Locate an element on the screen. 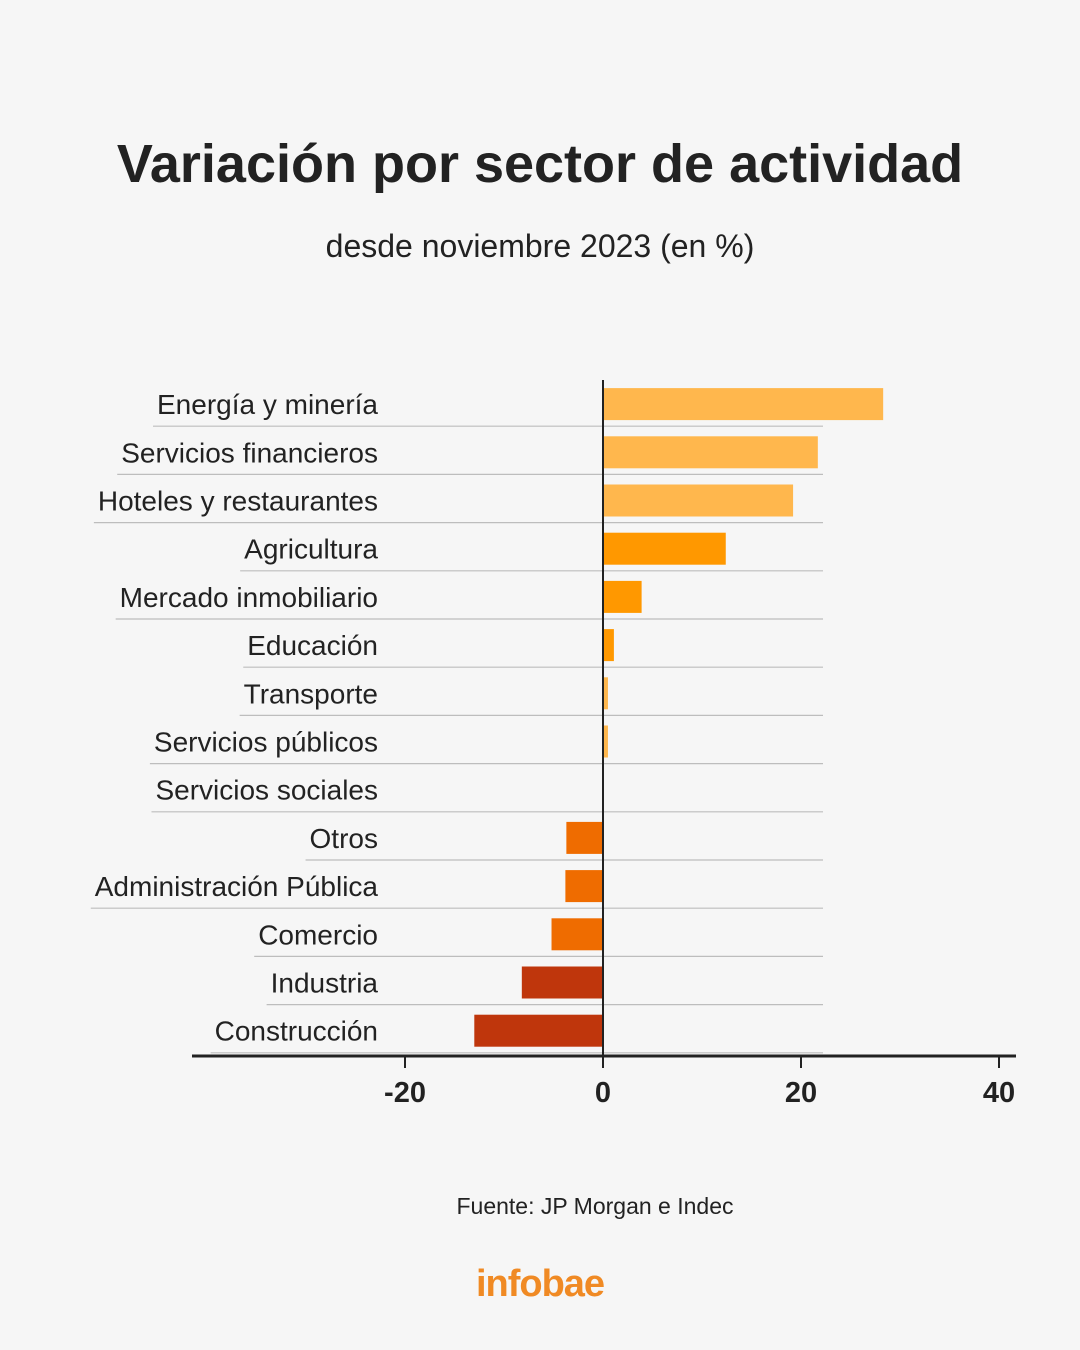  category-label: Educación is located at coordinates (312, 645).